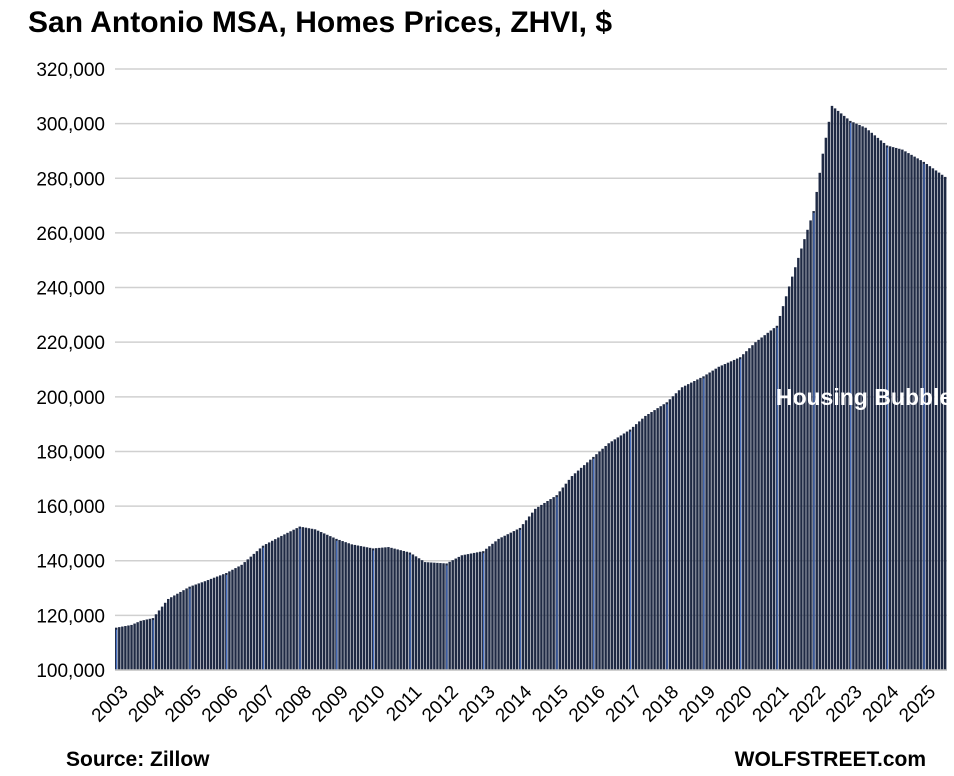 The image size is (954, 776). Describe the element at coordinates (70, 452) in the screenshot. I see `y-tick-label: 180,000` at that location.